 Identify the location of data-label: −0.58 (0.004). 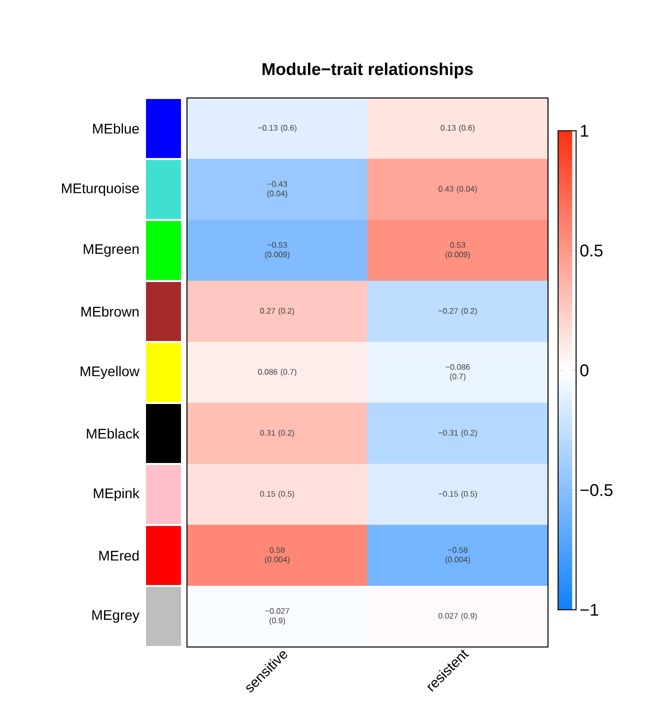
(458, 555).